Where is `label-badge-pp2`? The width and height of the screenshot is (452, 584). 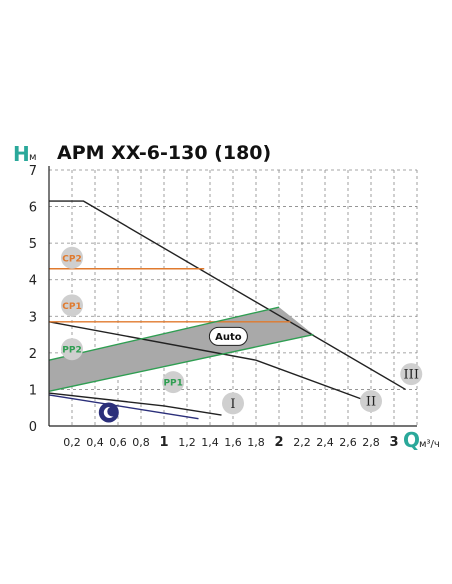 label-badge-pp2 is located at coordinates (72, 349).